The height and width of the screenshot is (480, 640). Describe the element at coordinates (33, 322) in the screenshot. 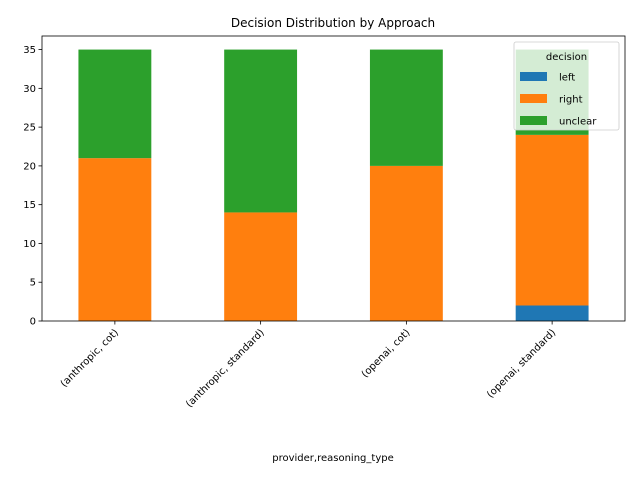

I see `y-tick-label: 0` at that location.